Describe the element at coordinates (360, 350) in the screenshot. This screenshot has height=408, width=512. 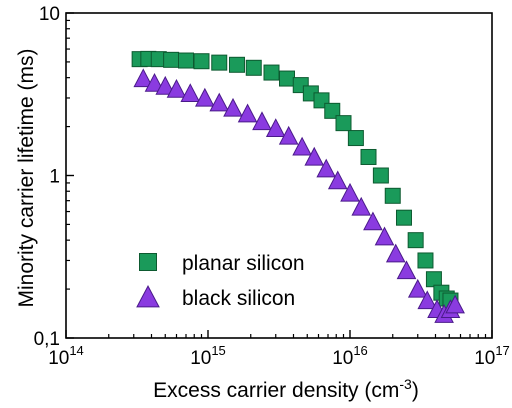
I see `x-tick-exp: 16` at that location.